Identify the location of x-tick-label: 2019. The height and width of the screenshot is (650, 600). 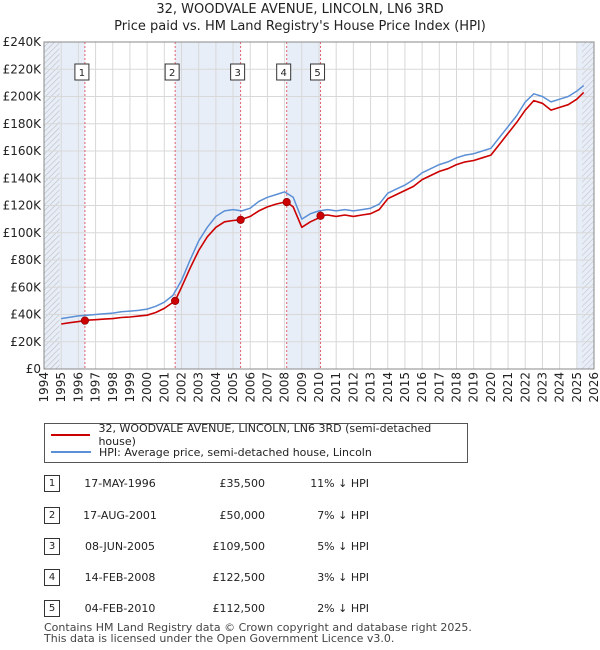
(474, 387).